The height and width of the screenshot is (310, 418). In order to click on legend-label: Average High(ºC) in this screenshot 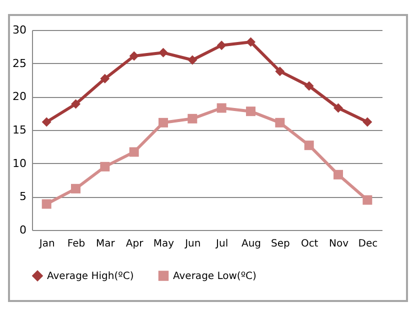, I will do `click(90, 276)`.